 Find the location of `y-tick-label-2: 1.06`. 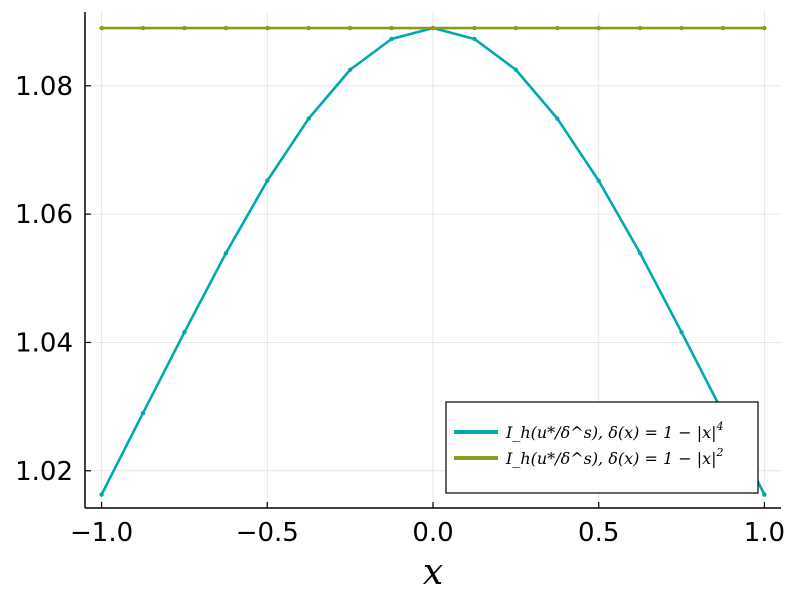

y-tick-label-2: 1.06 is located at coordinates (44, 215).